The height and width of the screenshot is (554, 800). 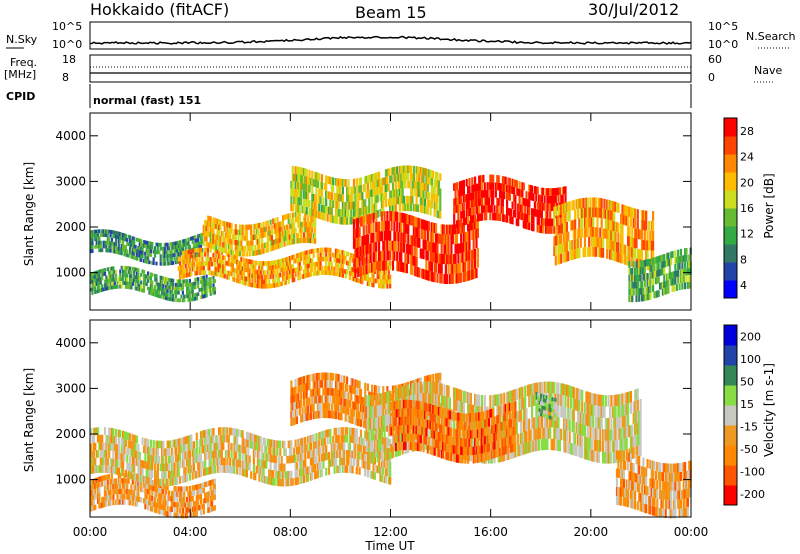 What do you see at coordinates (723, 26) in the screenshot?
I see `nsearch-tick-top: 10^5` at bounding box center [723, 26].